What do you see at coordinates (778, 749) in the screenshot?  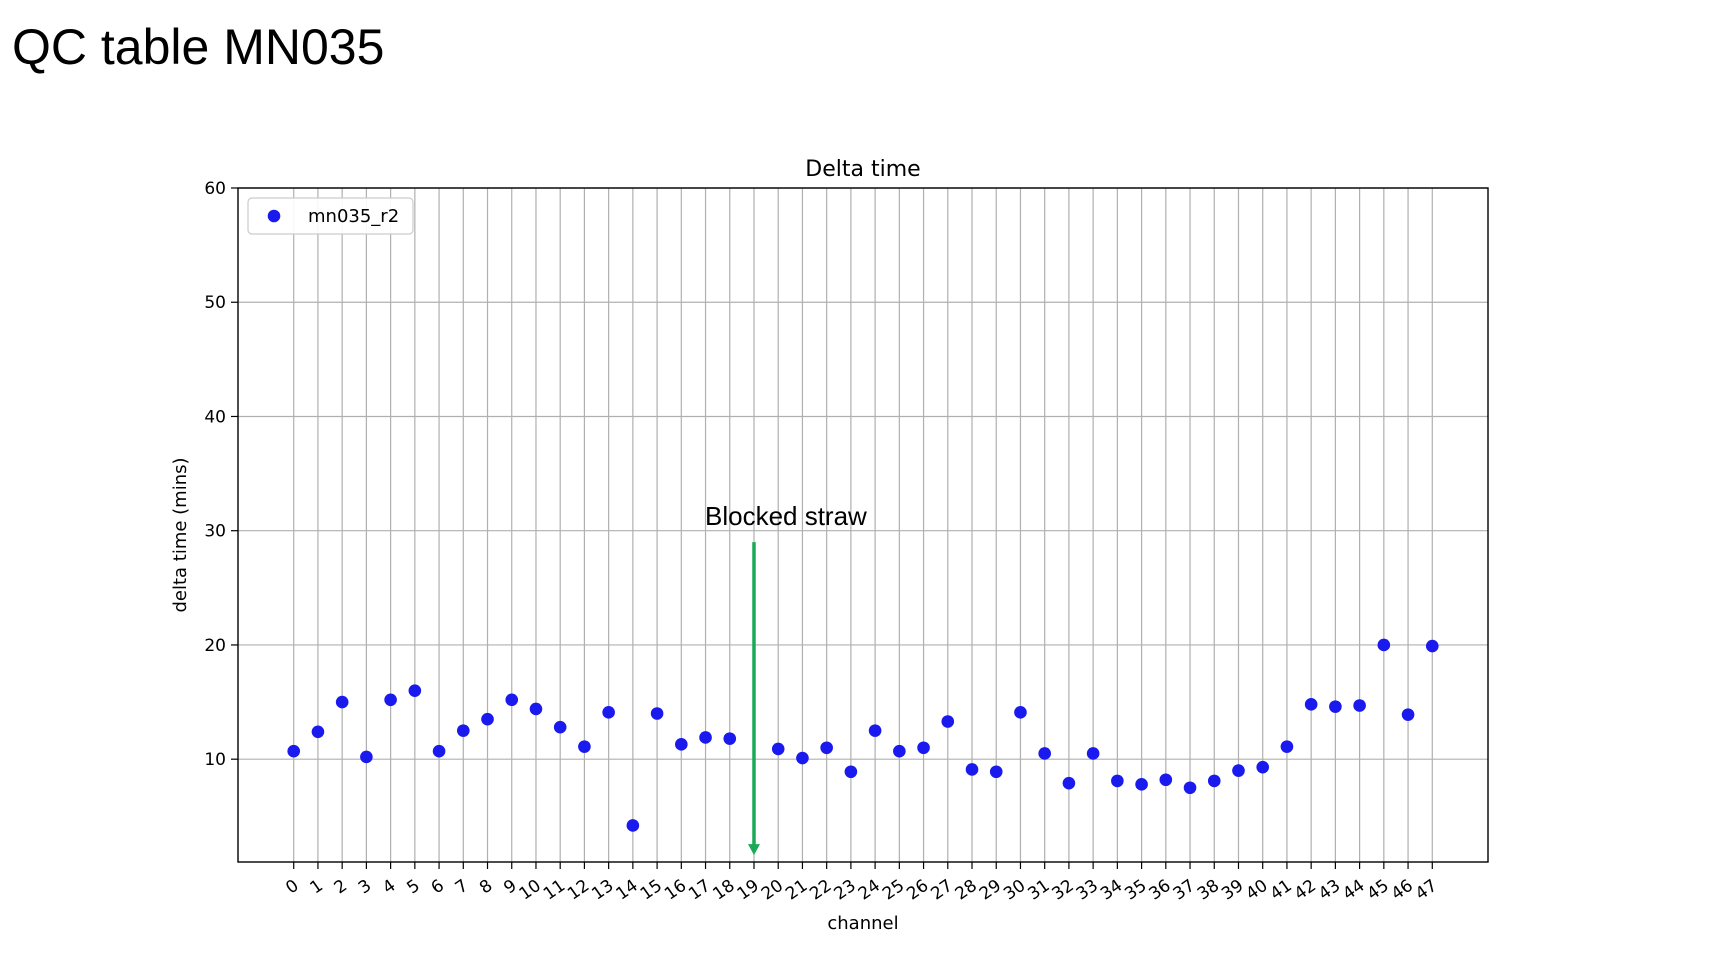 I see `data-point-ch20` at bounding box center [778, 749].